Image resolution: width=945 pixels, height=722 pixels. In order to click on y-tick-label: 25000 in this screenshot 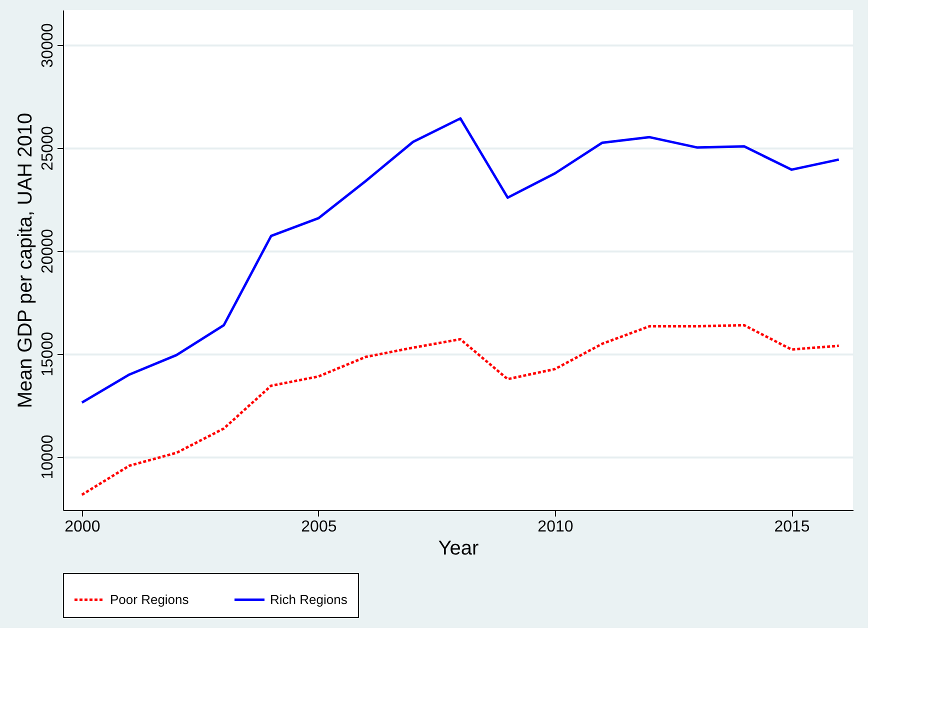, I will do `click(48, 148)`.